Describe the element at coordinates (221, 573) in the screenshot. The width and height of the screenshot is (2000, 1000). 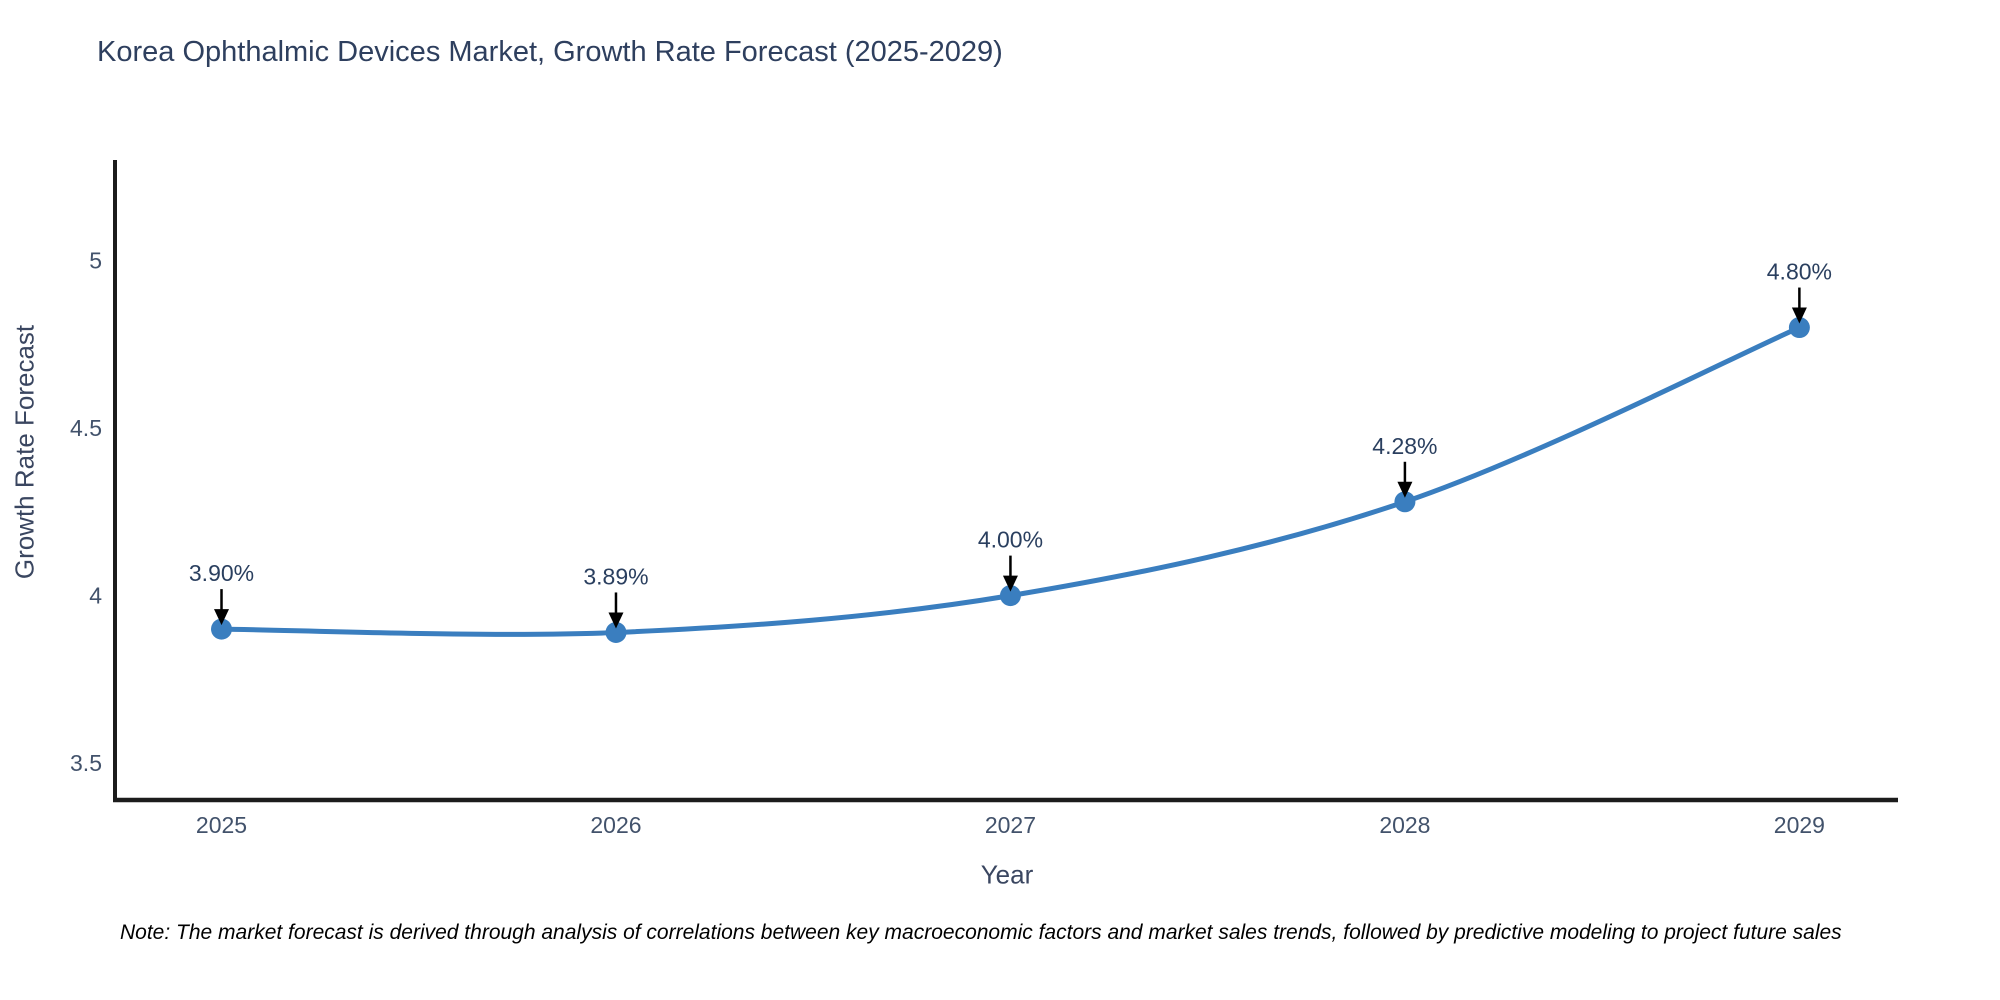
I see `data-point-label: 3.90%` at that location.